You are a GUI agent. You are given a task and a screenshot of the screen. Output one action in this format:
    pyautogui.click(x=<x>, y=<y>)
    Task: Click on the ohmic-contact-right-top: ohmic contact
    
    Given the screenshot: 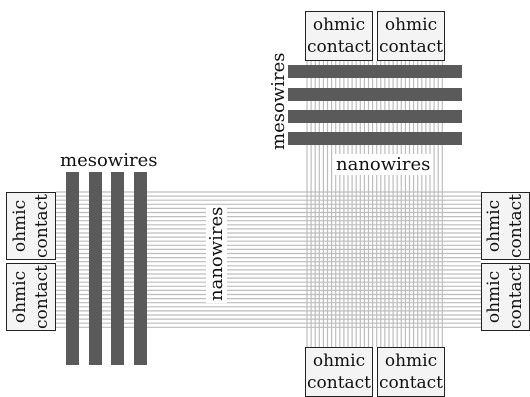 What is the action you would take?
    pyautogui.click(x=505, y=226)
    